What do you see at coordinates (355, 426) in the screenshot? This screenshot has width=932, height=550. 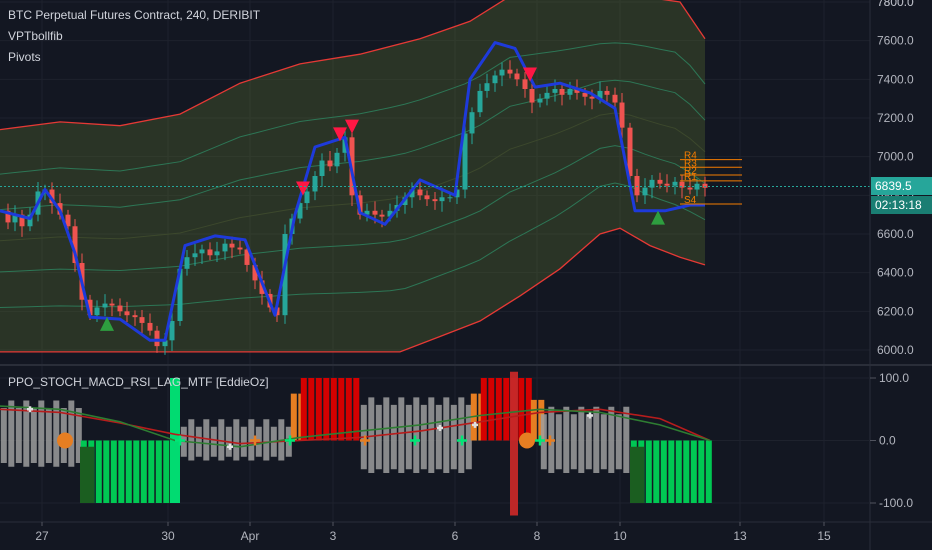 I see `oscillator-lines` at bounding box center [355, 426].